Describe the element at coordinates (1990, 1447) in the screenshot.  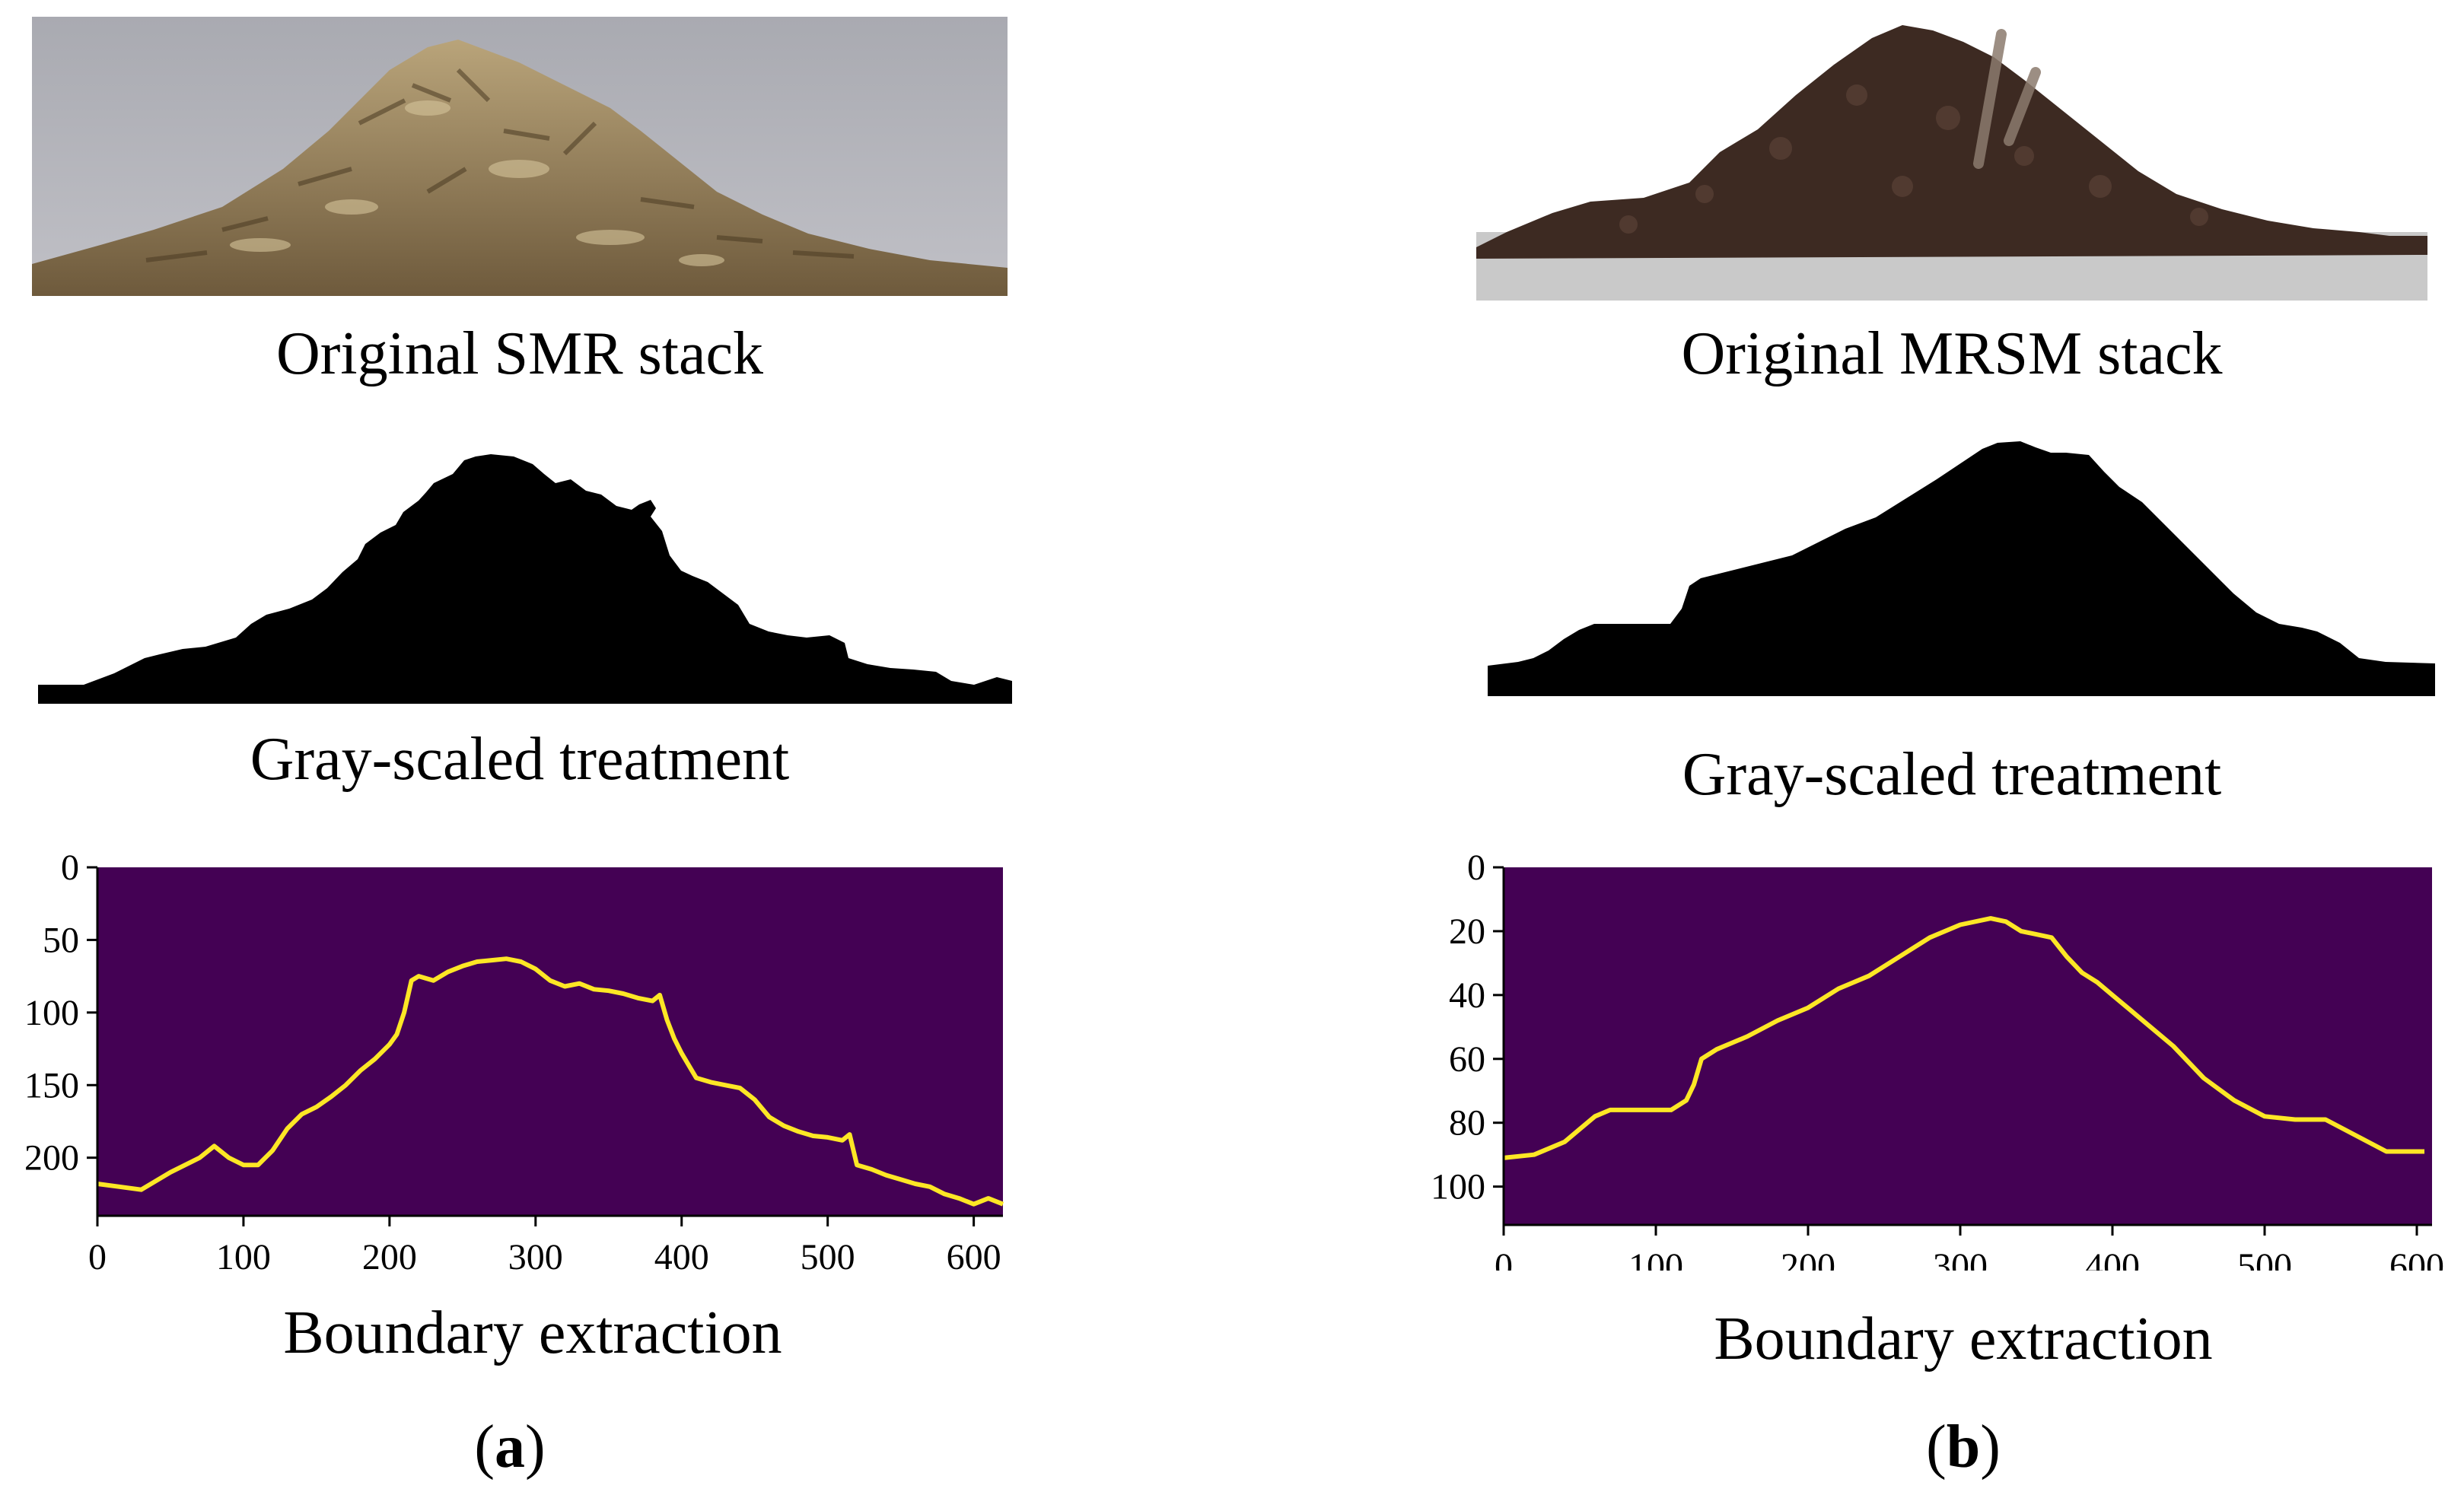
I see `panel-label-b-close: )` at that location.